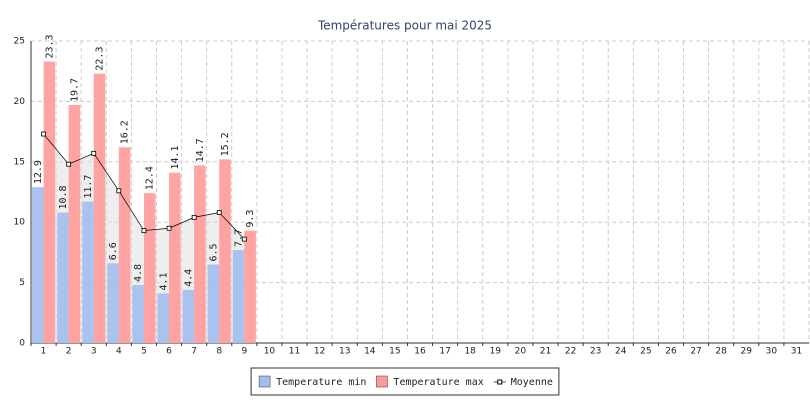 Image resolution: width=810 pixels, height=400 pixels. What do you see at coordinates (570, 352) in the screenshot?
I see `x-tick-label: 22` at bounding box center [570, 352].